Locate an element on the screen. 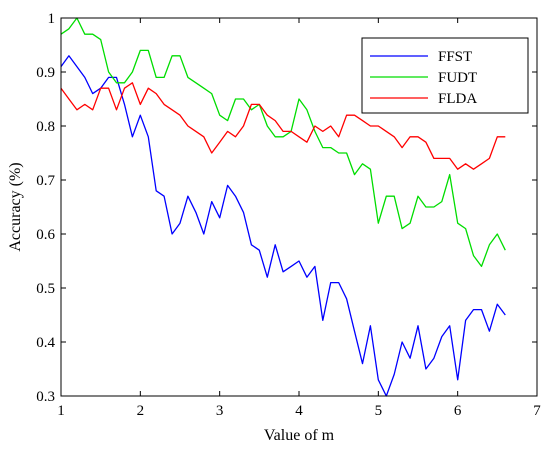  x-tick-label: 4 is located at coordinates (299, 411).